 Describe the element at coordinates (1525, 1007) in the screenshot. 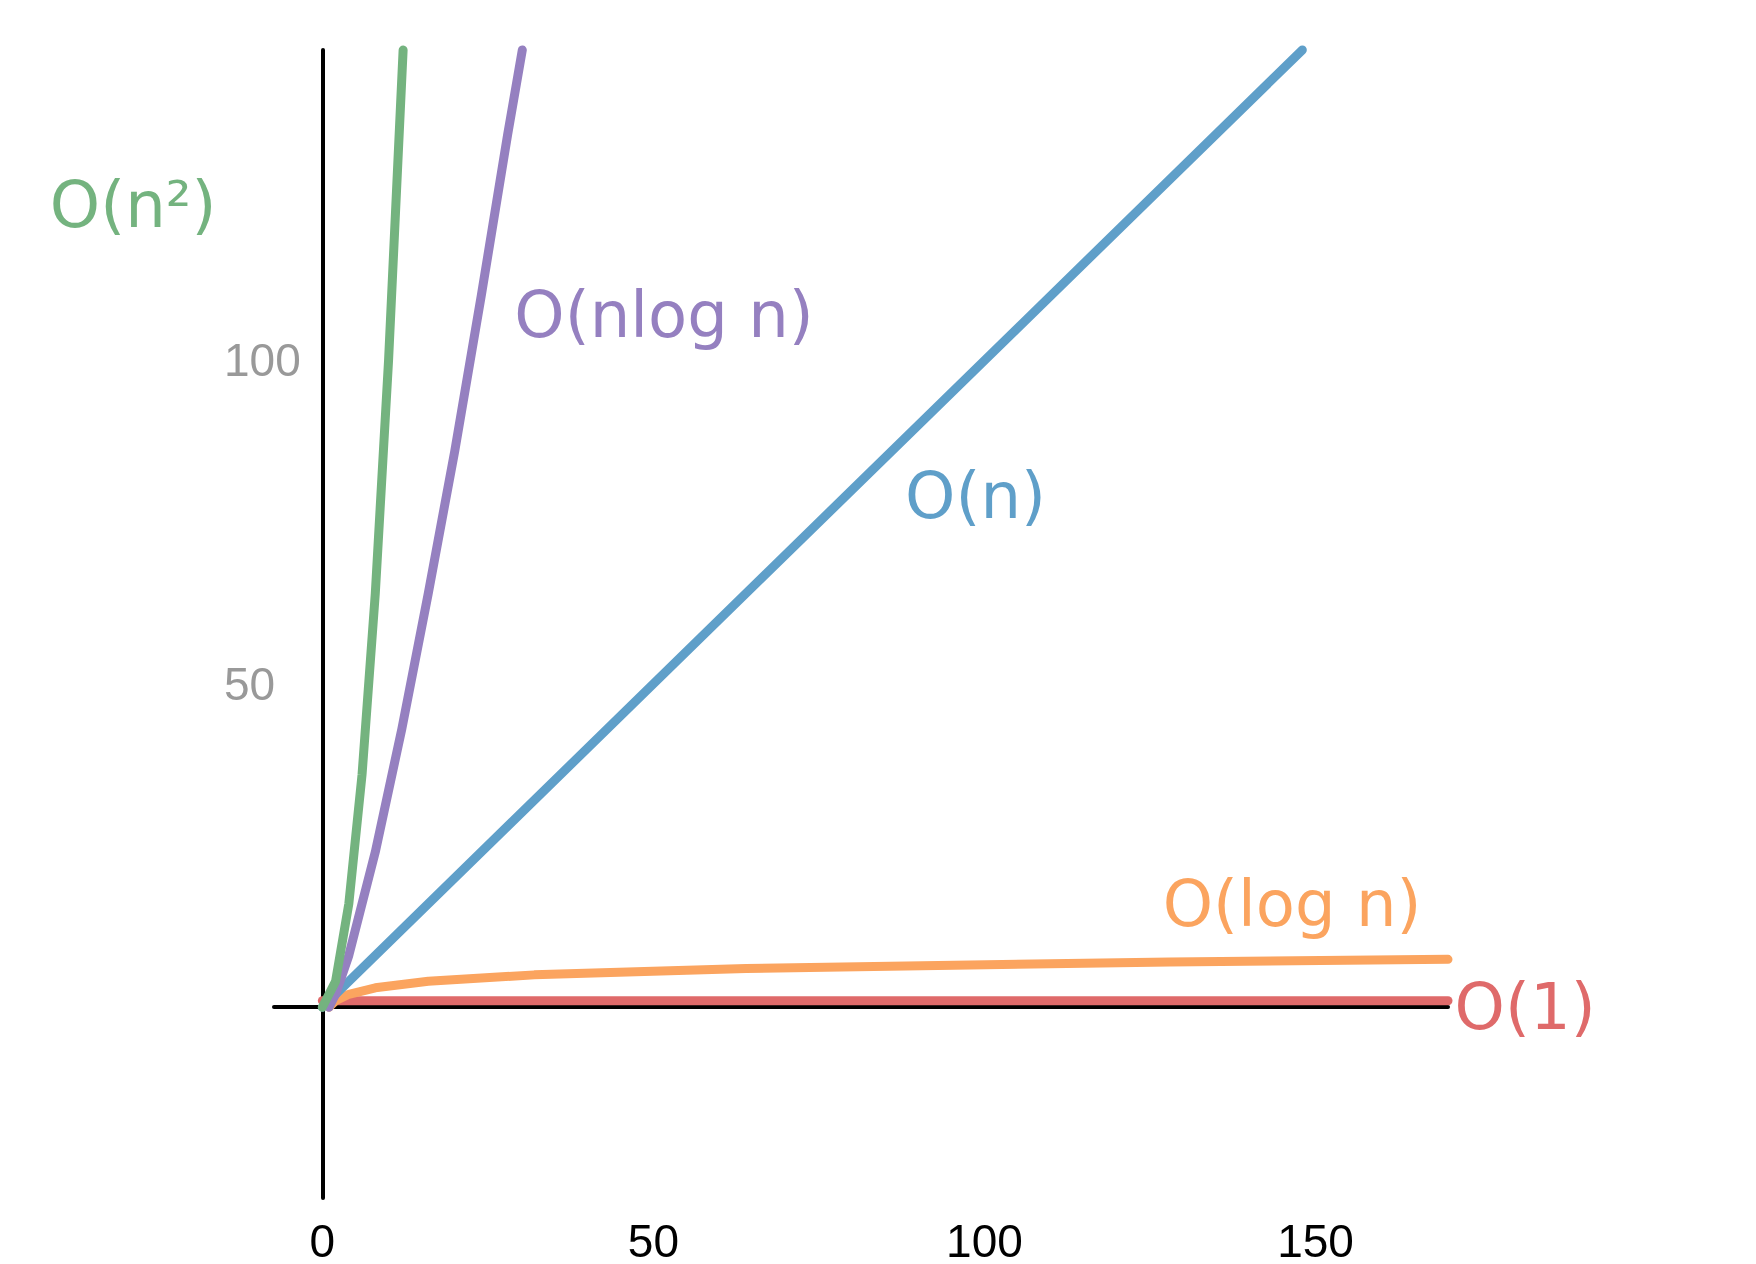

I see `series-label: O(1)` at that location.